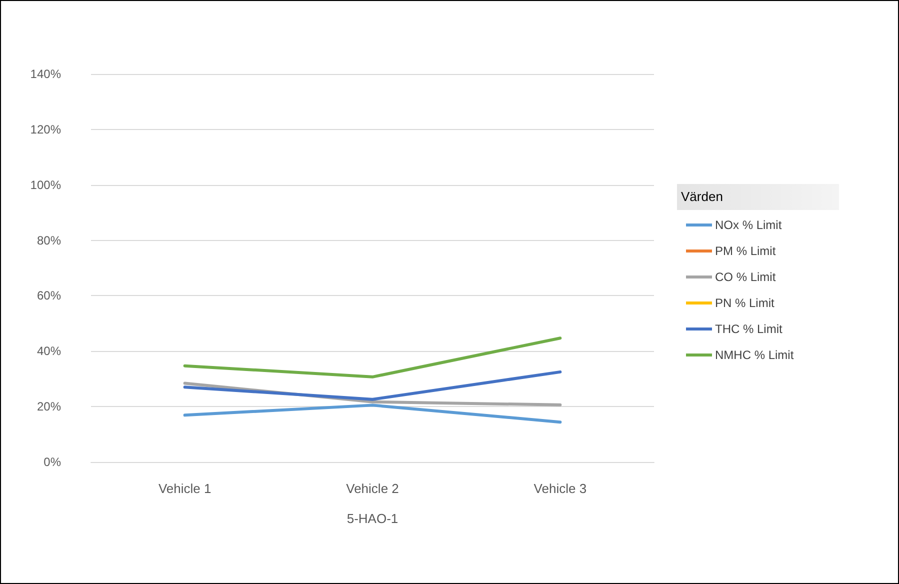 The image size is (899, 584). Describe the element at coordinates (49, 351) in the screenshot. I see `y-tick-label: 40%` at that location.